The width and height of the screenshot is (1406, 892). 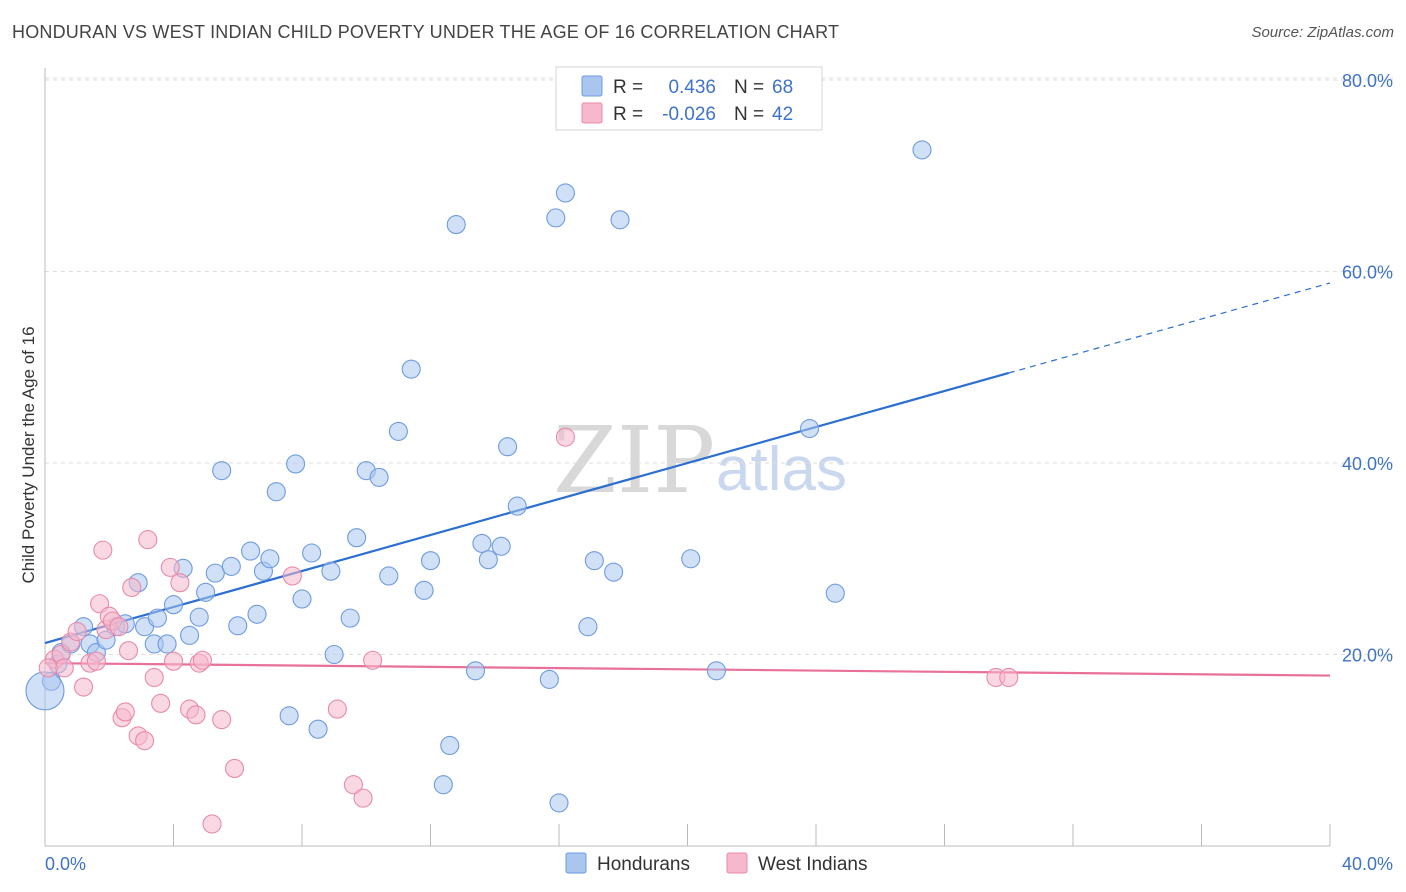 What do you see at coordinates (1169, 328) in the screenshot?
I see `trend-line-extension-hondurans` at bounding box center [1169, 328].